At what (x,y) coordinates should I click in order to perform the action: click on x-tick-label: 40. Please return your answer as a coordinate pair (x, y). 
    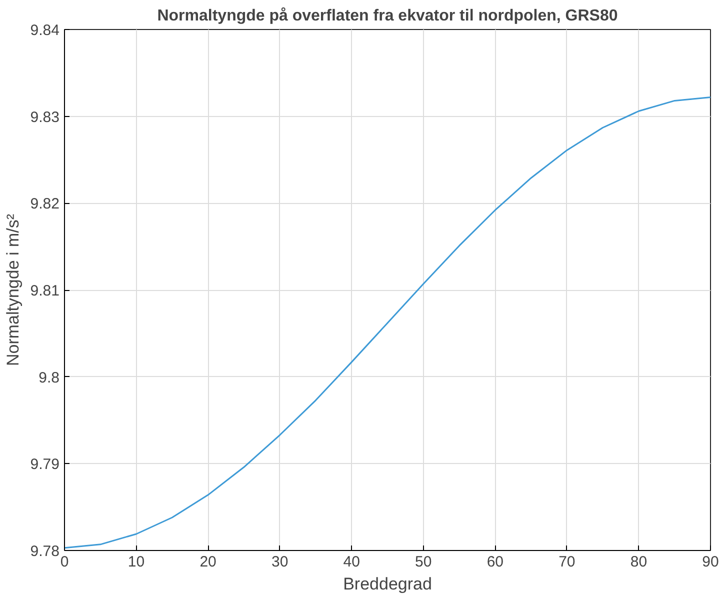
    Looking at the image, I should click on (351, 562).